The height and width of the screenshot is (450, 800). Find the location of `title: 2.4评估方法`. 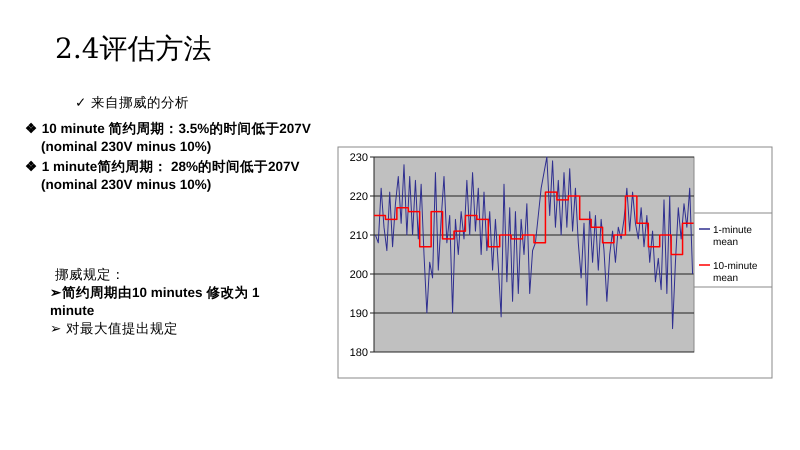

title: 2.4评估方法 is located at coordinates (133, 49).